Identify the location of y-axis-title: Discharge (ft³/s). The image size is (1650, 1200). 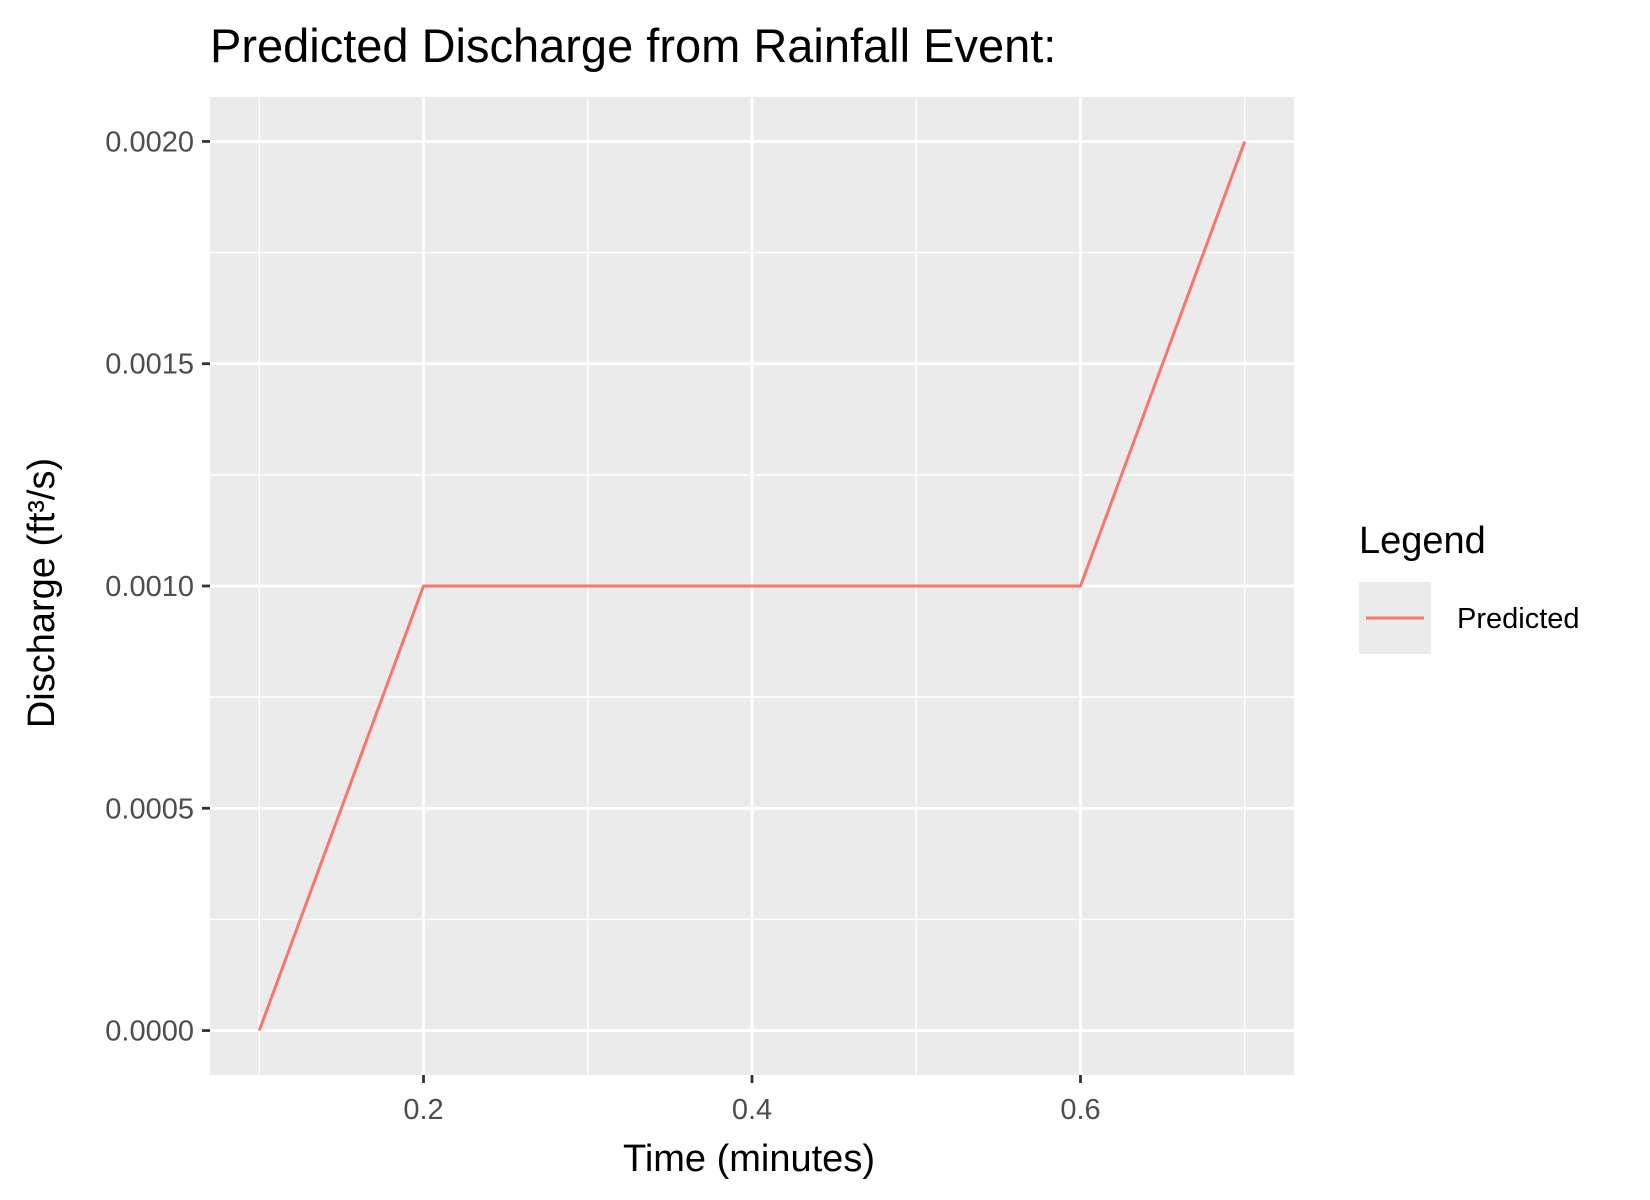
(42, 593).